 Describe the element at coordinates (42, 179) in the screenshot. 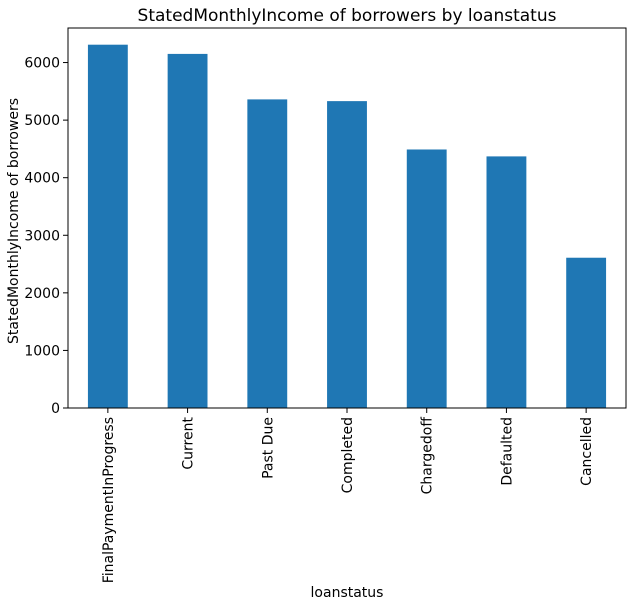

I see `y-tick-label: 4000` at that location.